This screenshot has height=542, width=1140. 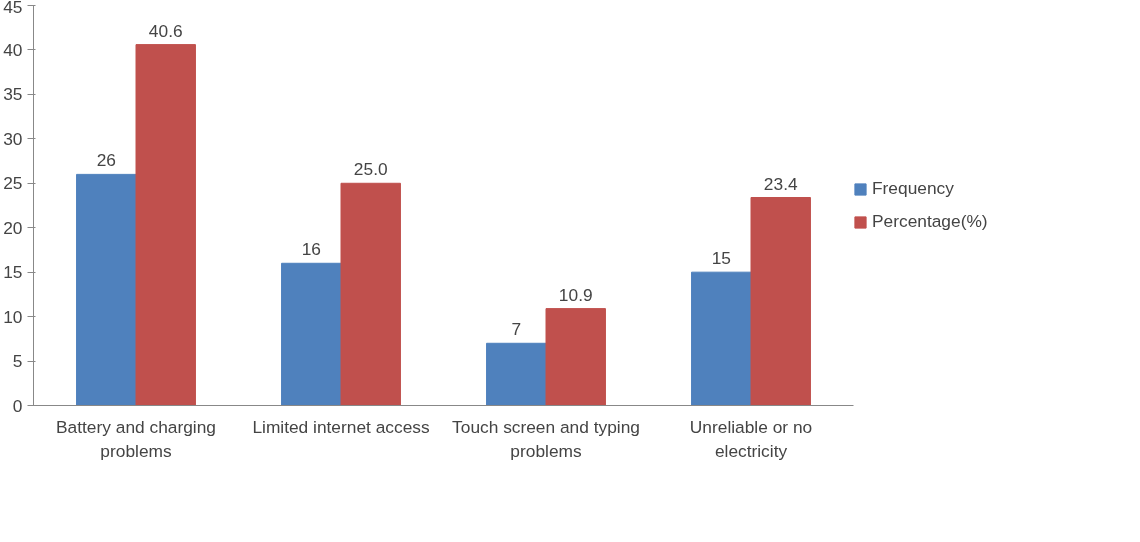 I want to click on y-tick-label: 20, so click(x=13, y=227).